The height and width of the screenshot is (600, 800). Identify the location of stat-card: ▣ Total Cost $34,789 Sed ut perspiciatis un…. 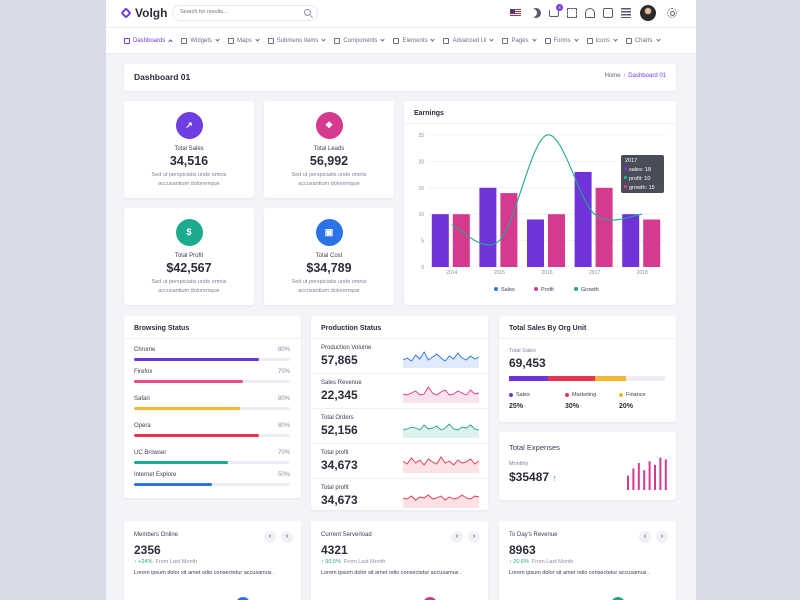
(329, 256).